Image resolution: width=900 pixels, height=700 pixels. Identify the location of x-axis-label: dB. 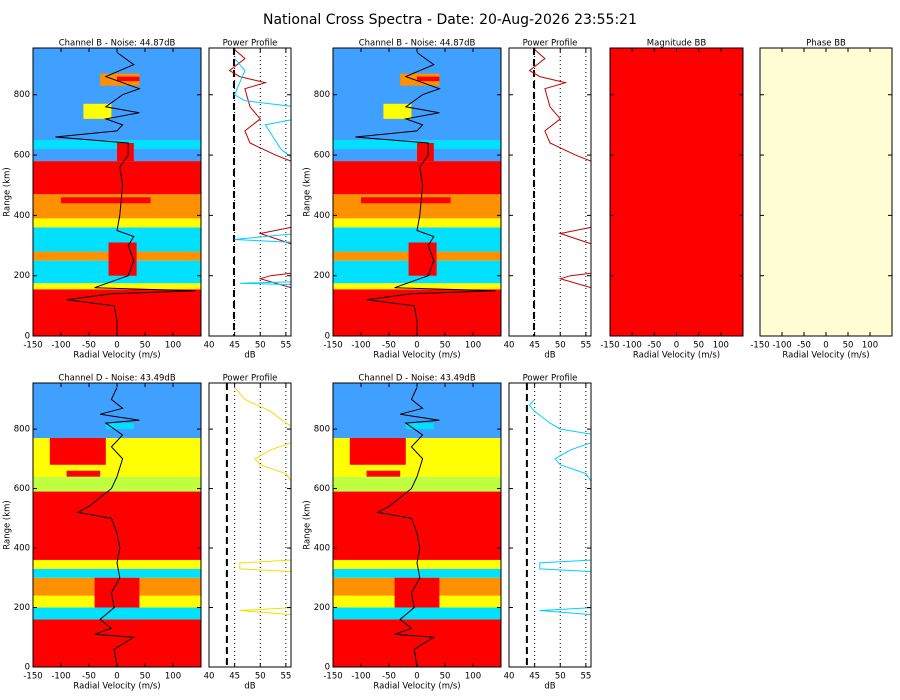
(249, 356).